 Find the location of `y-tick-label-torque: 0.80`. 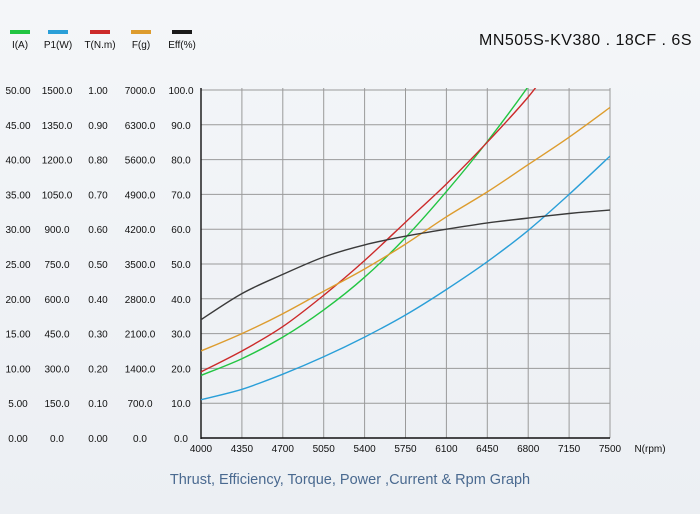

y-tick-label-torque: 0.80 is located at coordinates (98, 161).